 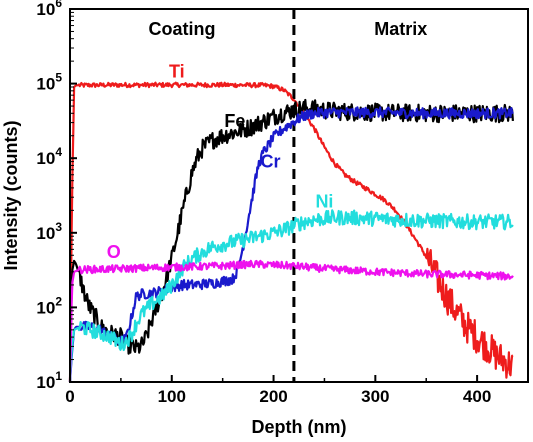 What do you see at coordinates (270, 162) in the screenshot?
I see `series-label-cr: Cr` at bounding box center [270, 162].